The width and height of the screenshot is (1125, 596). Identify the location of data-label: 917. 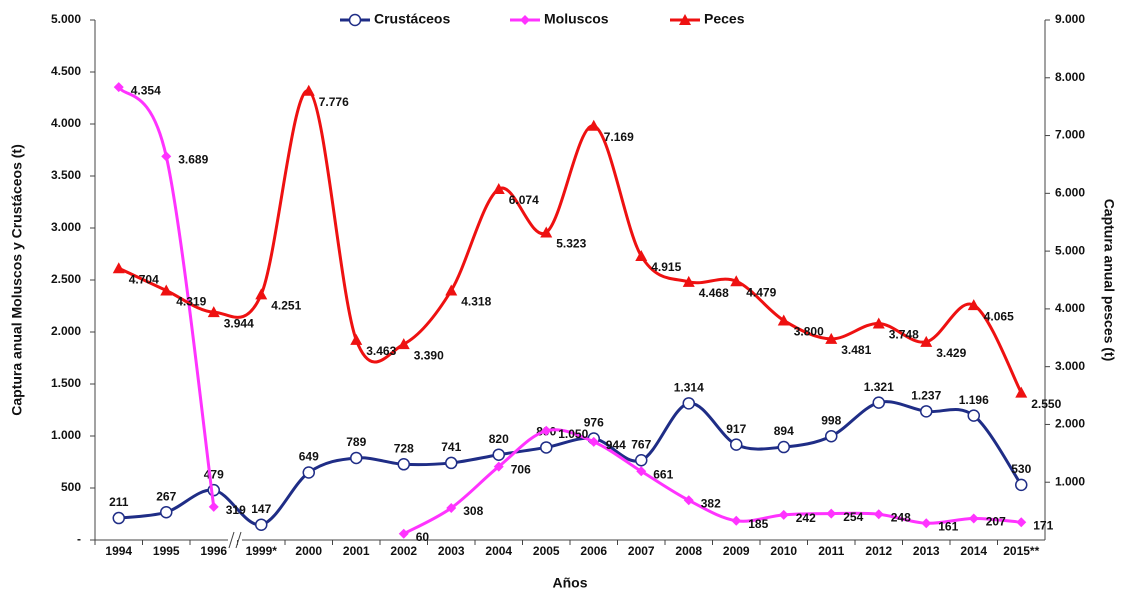
(736, 429).